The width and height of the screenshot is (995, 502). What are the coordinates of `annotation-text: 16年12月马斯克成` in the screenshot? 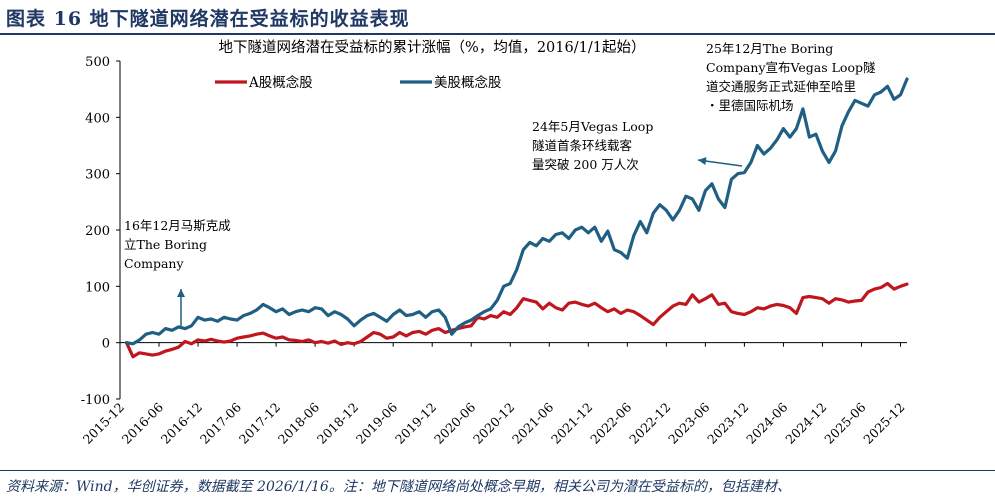 It's located at (177, 225).